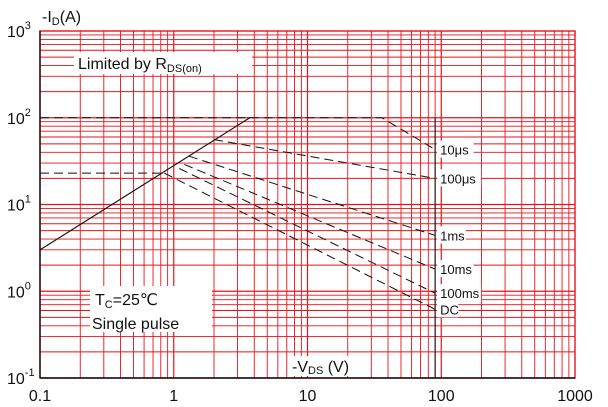 Image resolution: width=608 pixels, height=407 pixels. I want to click on y-tick-labels: 10⁻¹ 10⁰ 10¹ 10² 10³, so click(21, 204).